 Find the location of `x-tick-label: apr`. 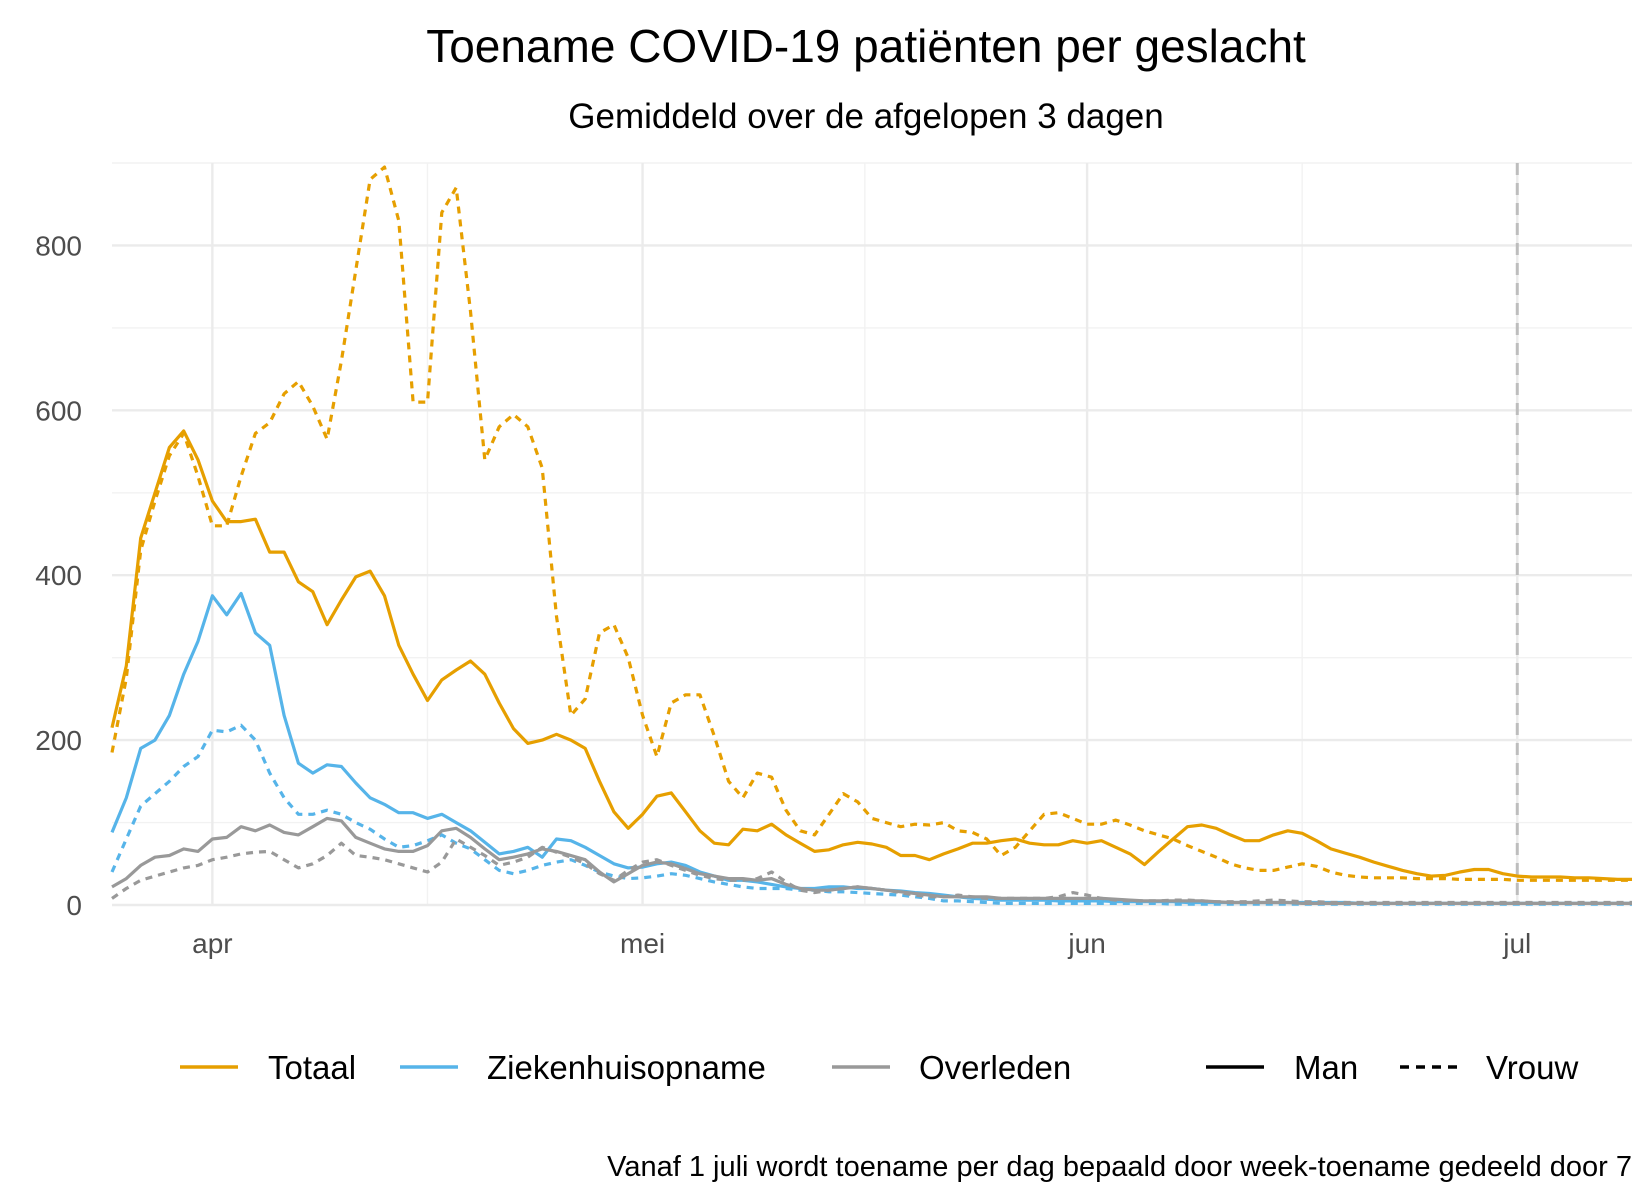

x-tick-label: apr is located at coordinates (212, 943).